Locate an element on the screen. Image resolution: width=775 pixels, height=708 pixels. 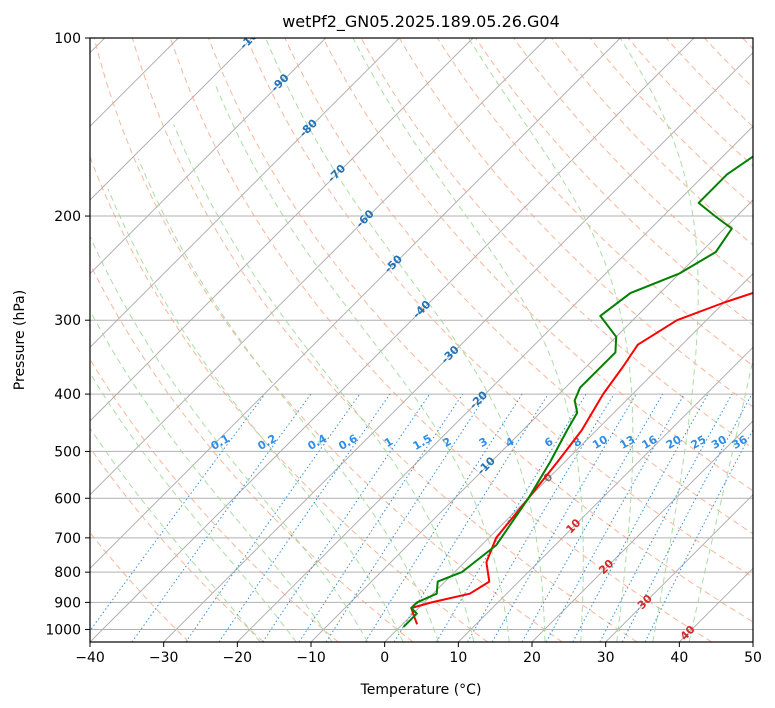
x-tick-label: −10 is located at coordinates (311, 658).